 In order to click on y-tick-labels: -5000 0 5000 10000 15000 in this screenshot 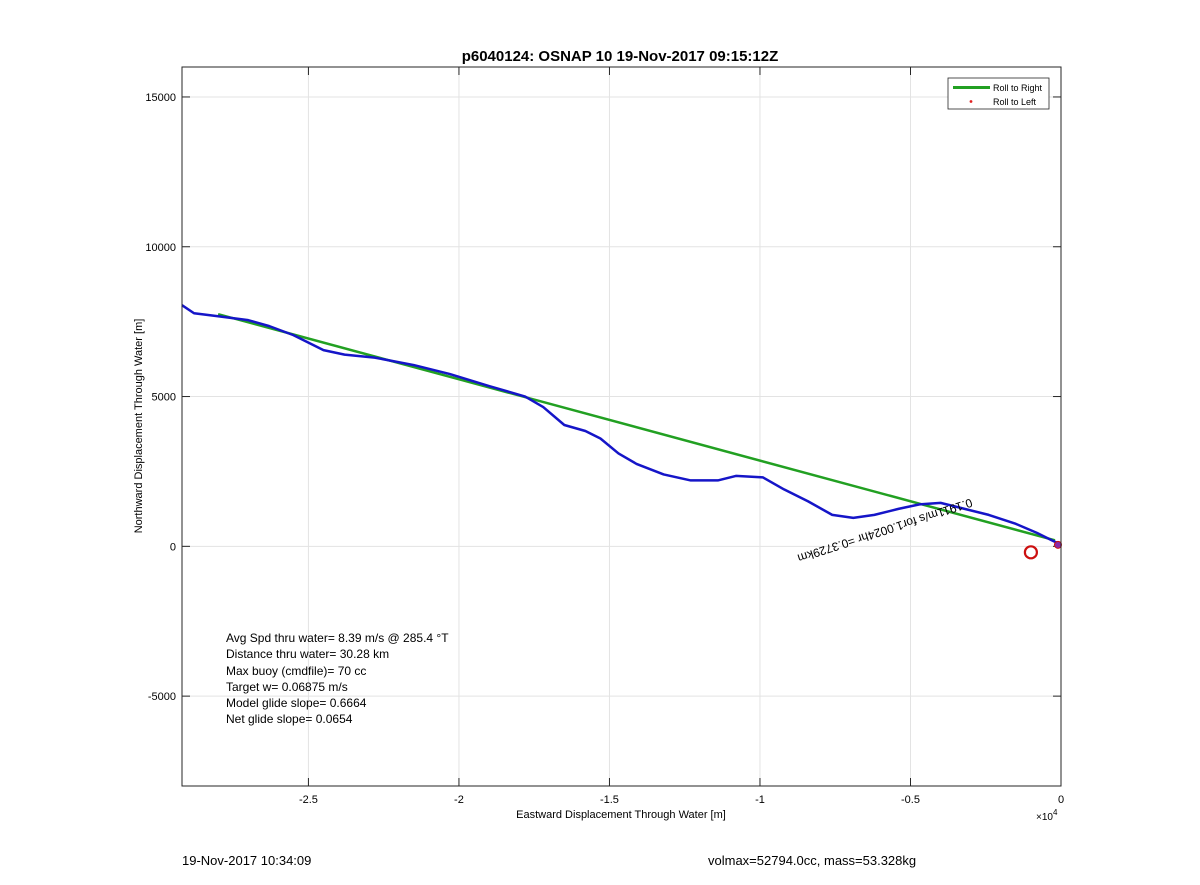, I will do `click(160, 397)`.